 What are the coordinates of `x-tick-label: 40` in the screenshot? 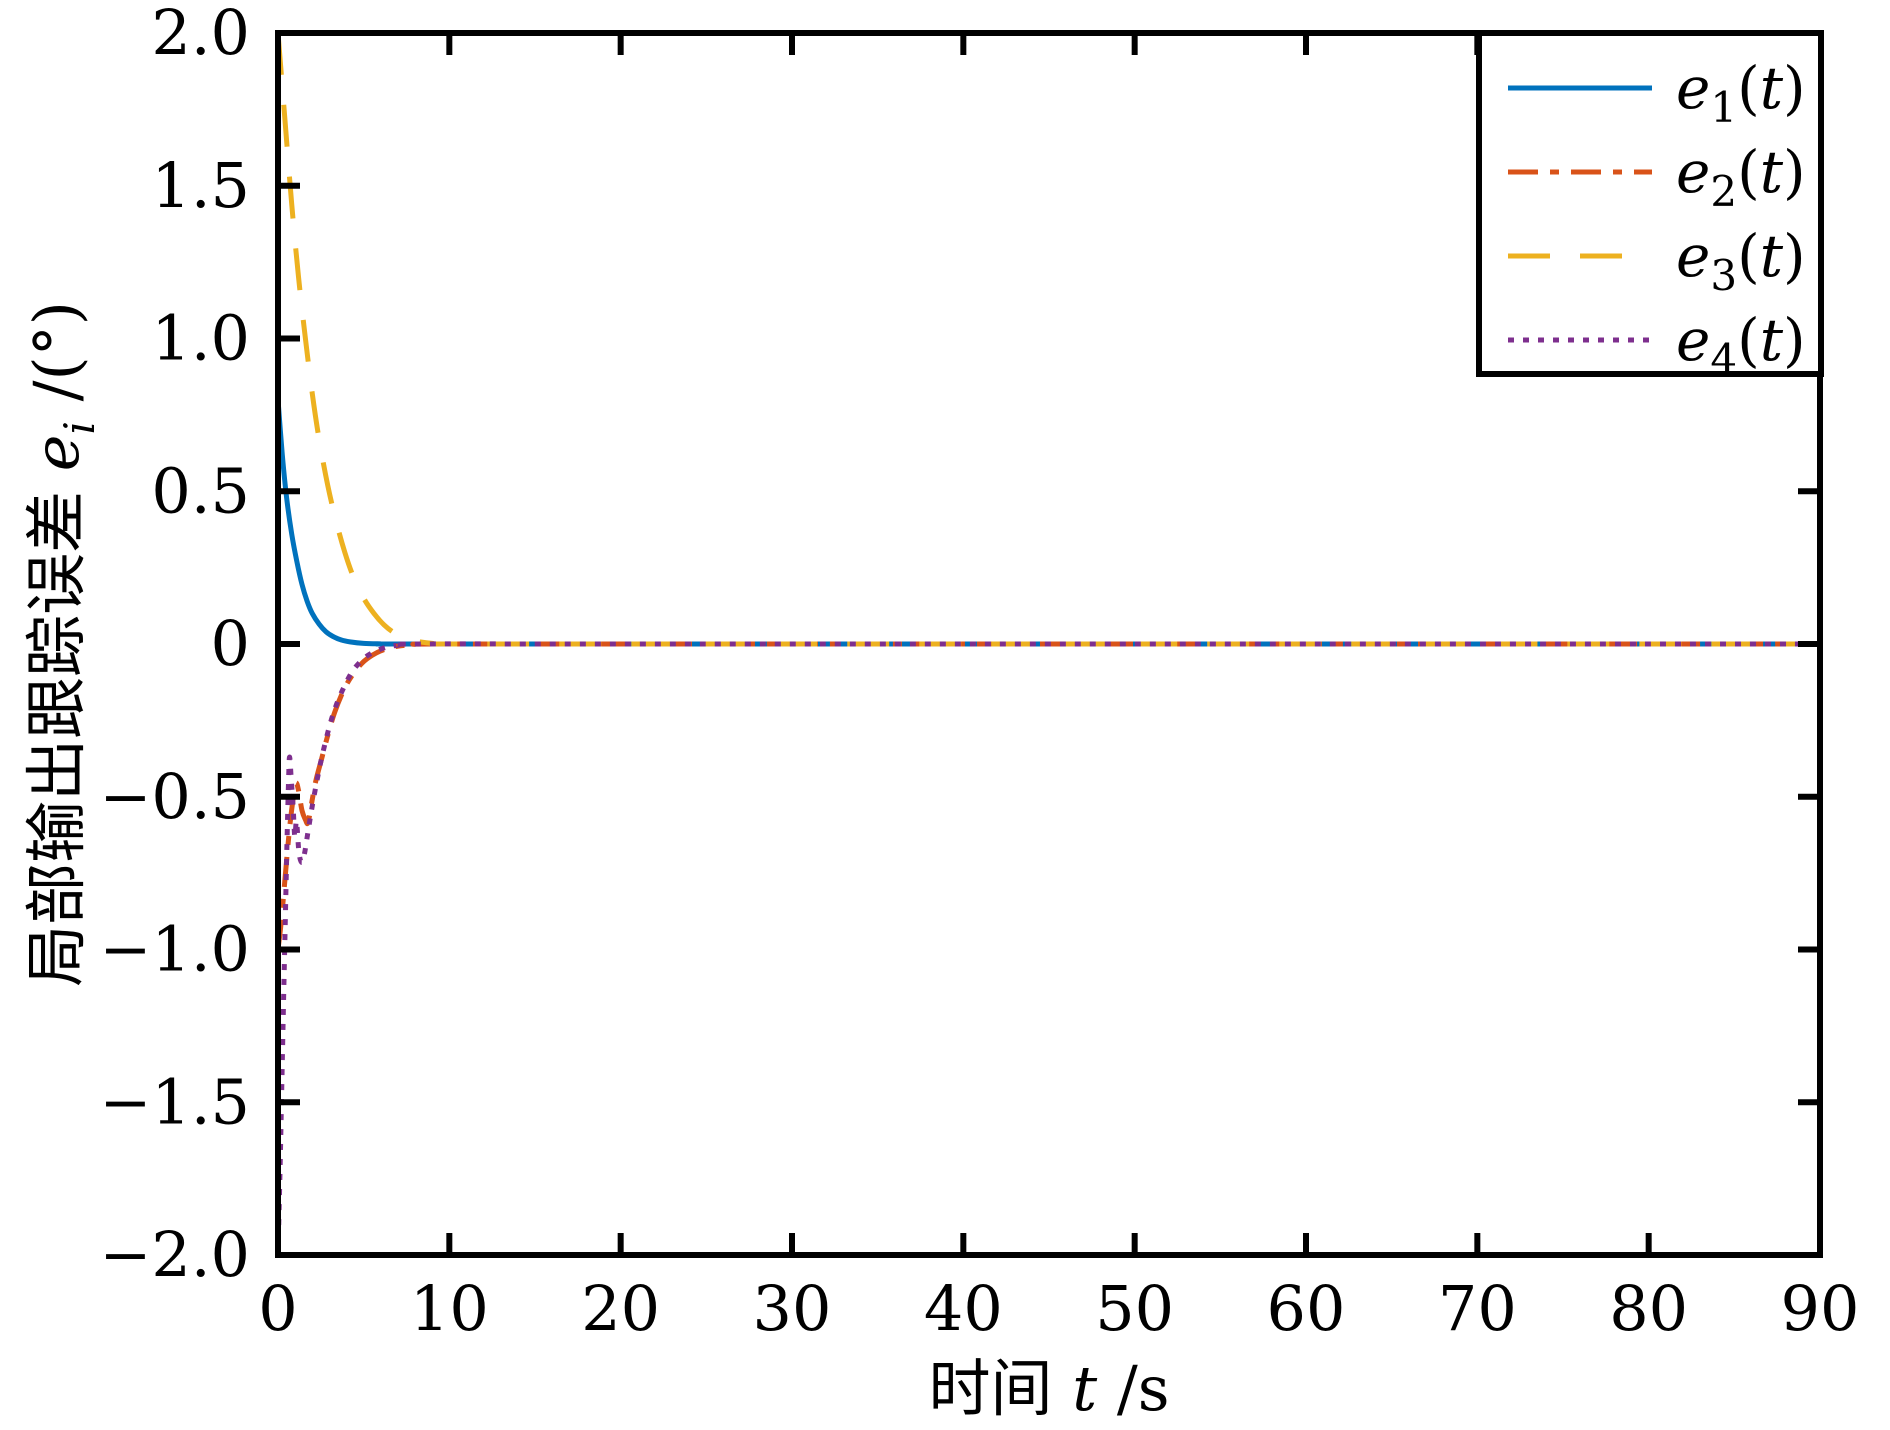 It's located at (963, 1308).